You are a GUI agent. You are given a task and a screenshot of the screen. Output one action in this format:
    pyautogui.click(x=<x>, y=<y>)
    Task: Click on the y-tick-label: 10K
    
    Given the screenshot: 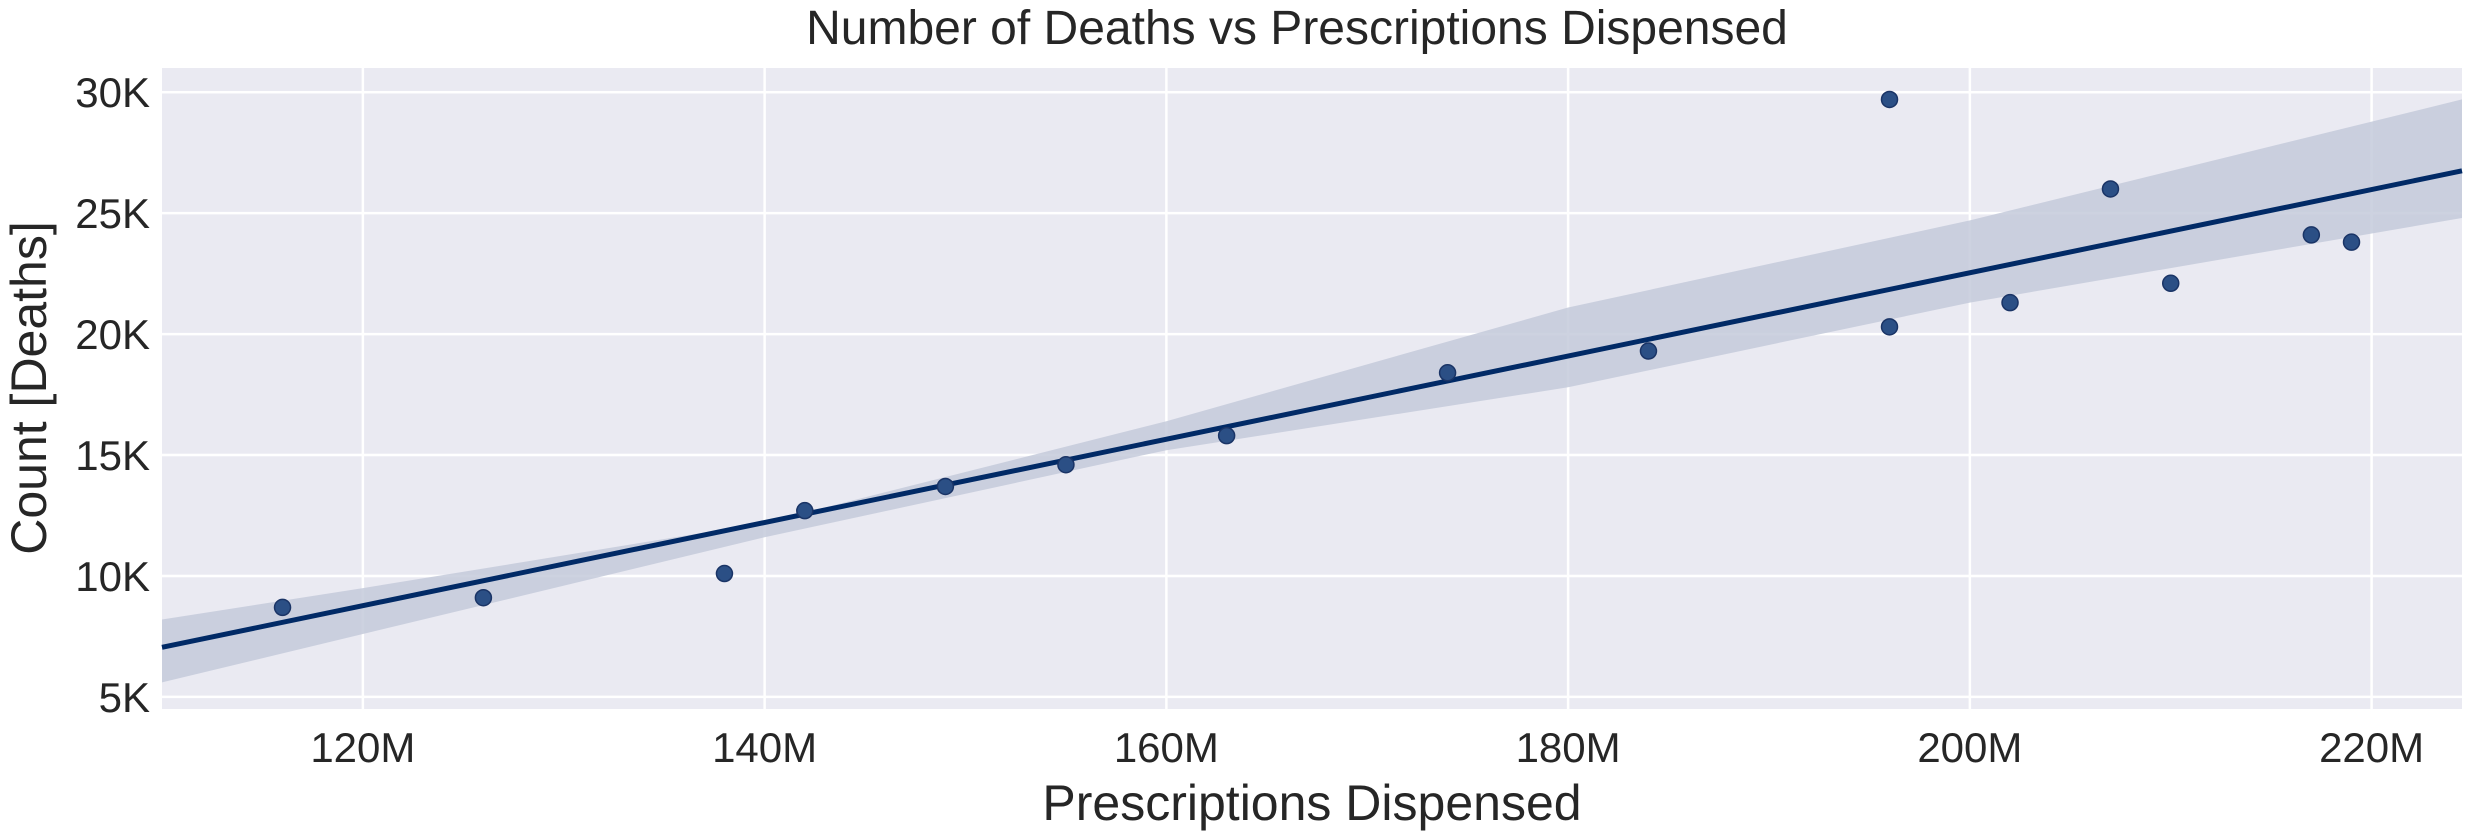 What is the action you would take?
    pyautogui.click(x=112, y=576)
    